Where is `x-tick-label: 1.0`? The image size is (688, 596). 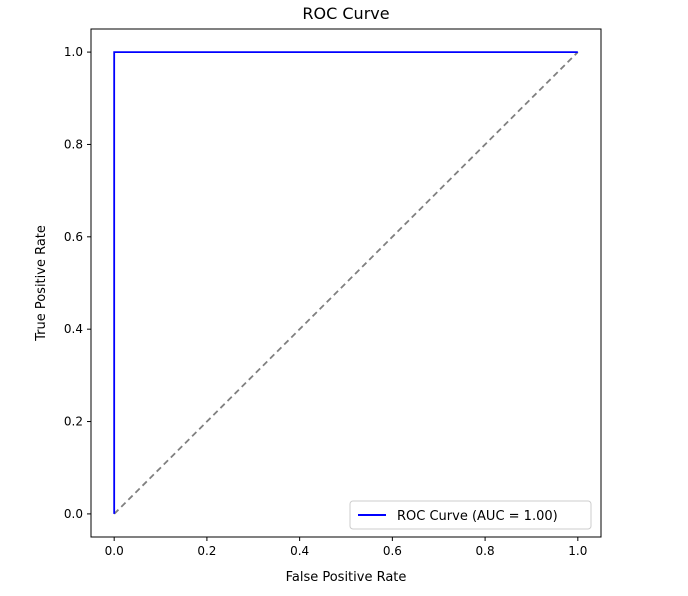
x-tick-label: 1.0 is located at coordinates (577, 551).